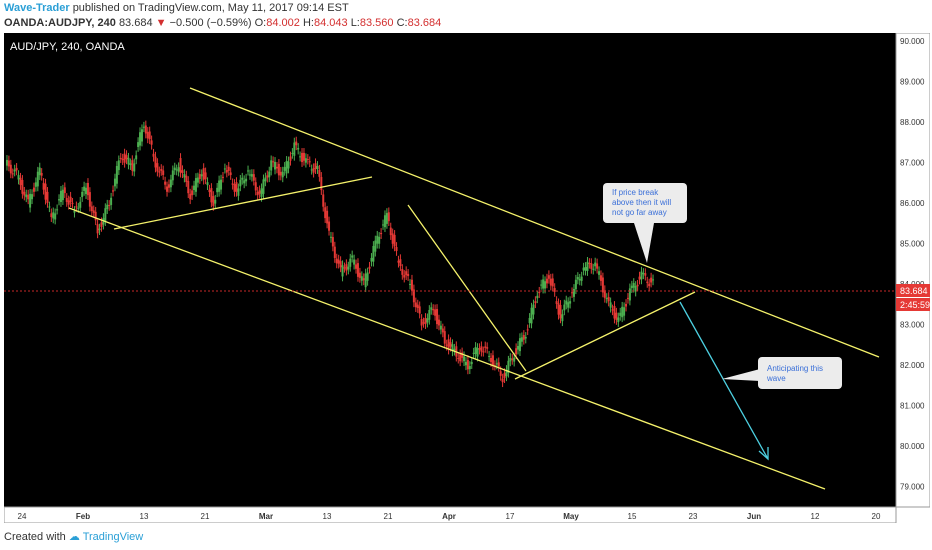  Describe the element at coordinates (467, 288) in the screenshot. I see `wedge-upper-line` at that location.